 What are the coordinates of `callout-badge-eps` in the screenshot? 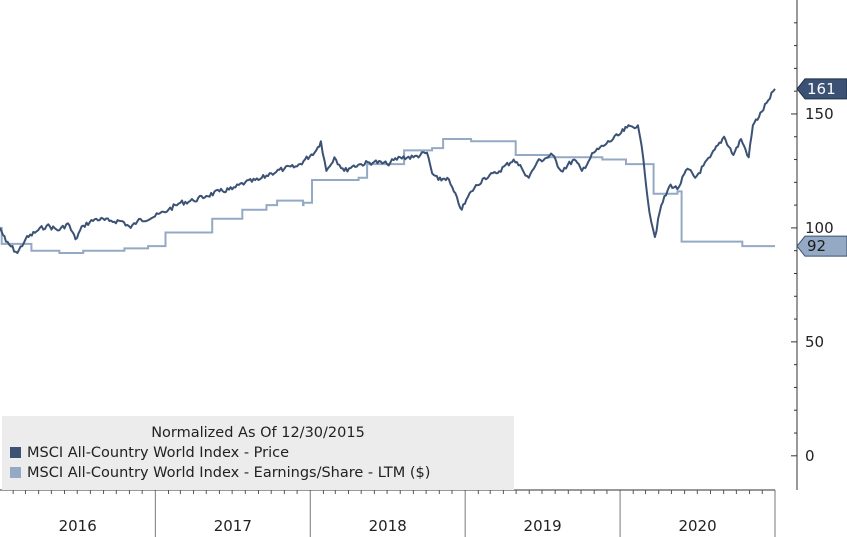 It's located at (821, 246).